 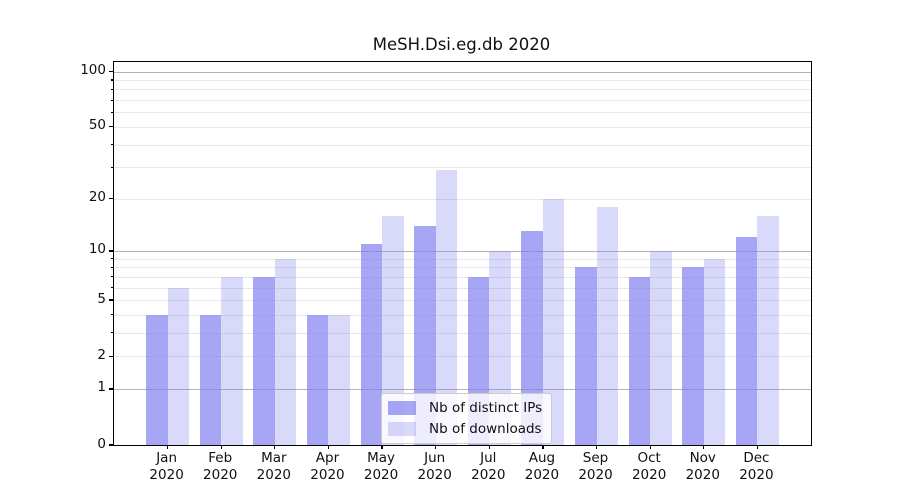 What do you see at coordinates (97, 197) in the screenshot?
I see `y-tick-label: 20` at bounding box center [97, 197].